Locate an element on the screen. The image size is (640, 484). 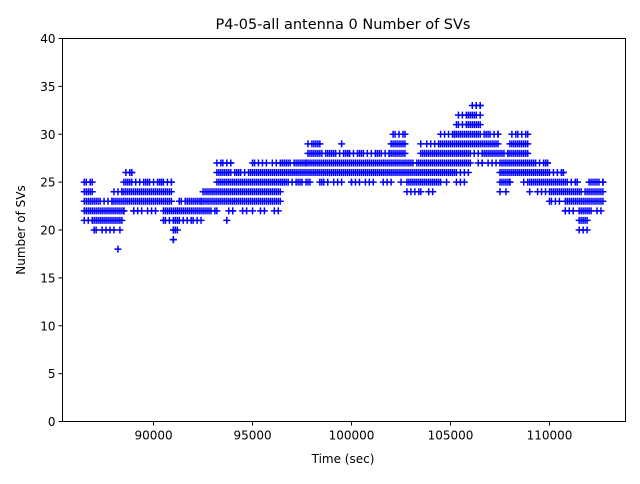
y-tick-label: 35 is located at coordinates (47, 87).